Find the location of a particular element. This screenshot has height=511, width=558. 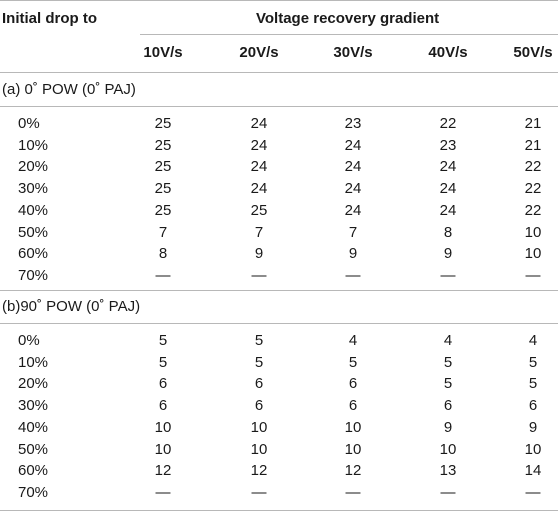

table-cell: 4 is located at coordinates (353, 340).